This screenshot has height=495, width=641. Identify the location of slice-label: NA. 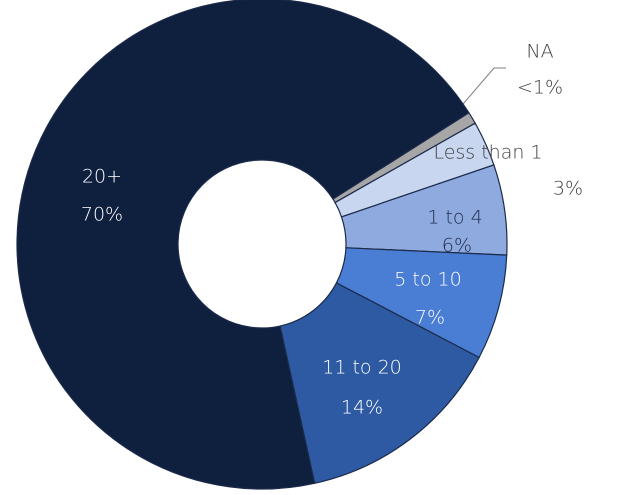
(539, 52).